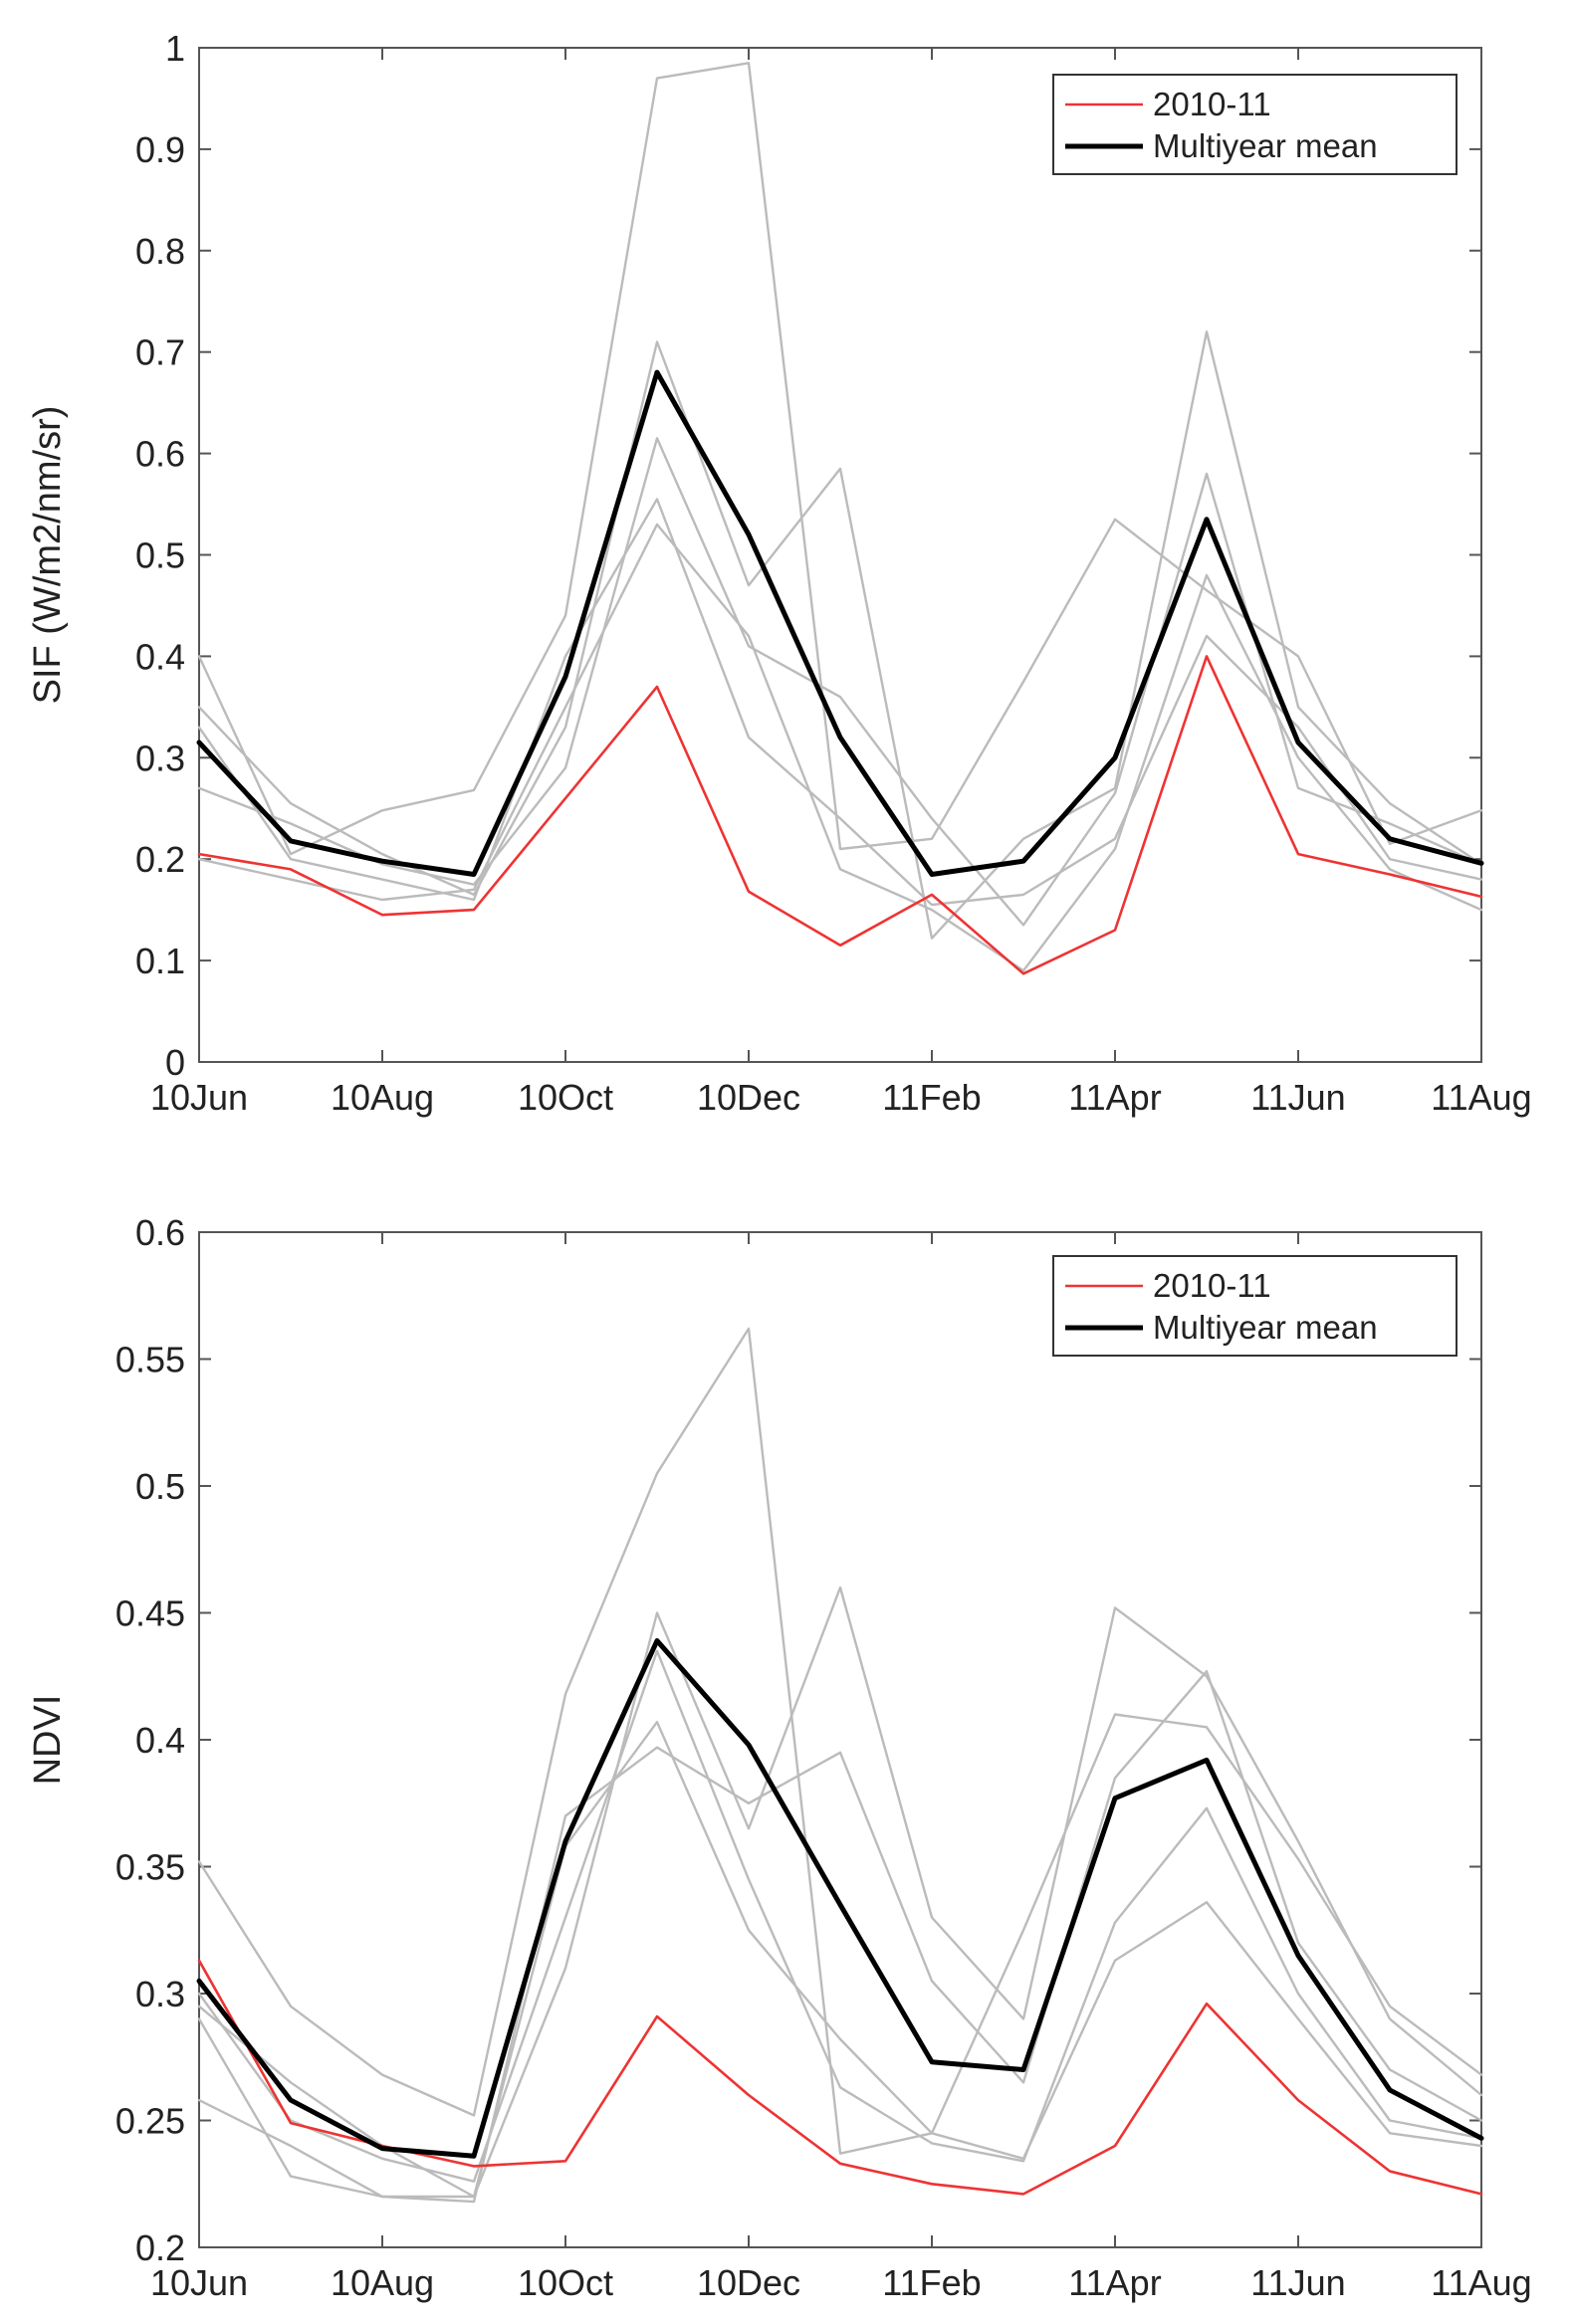 The height and width of the screenshot is (2324, 1570). Describe the element at coordinates (160, 149) in the screenshot. I see `y-tick-label: 0.9` at that location.